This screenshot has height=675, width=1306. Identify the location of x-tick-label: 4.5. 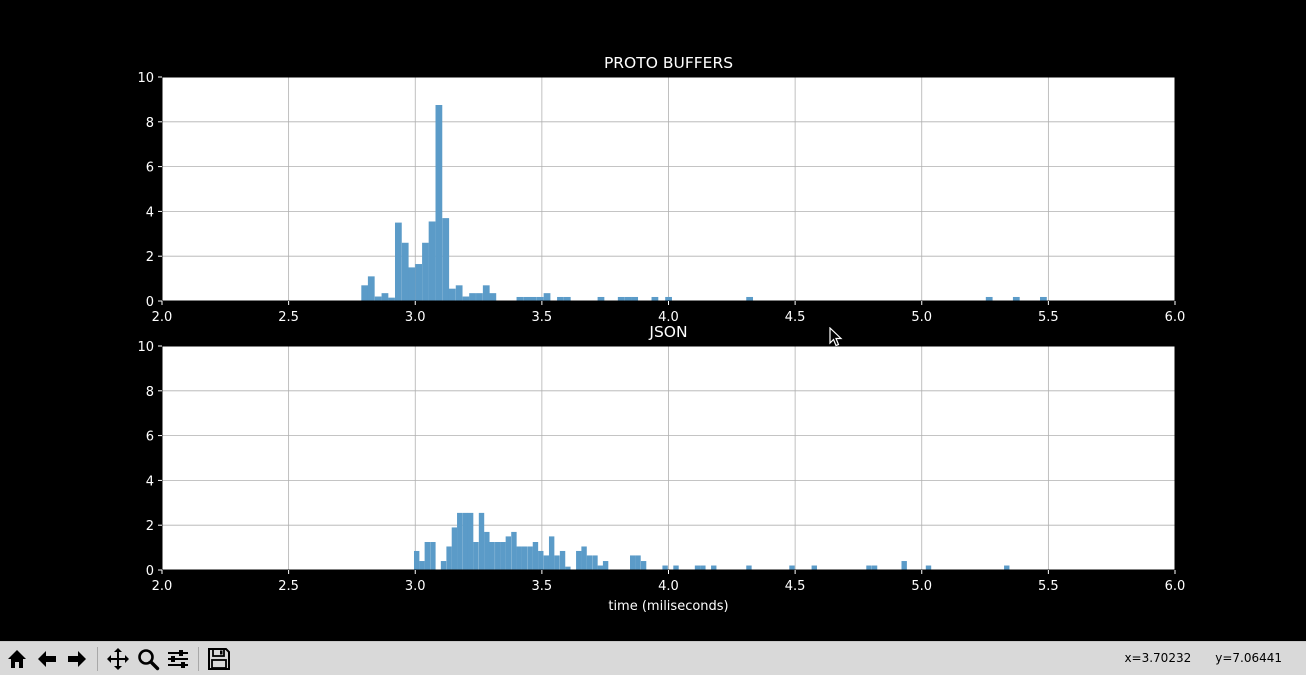
(795, 317).